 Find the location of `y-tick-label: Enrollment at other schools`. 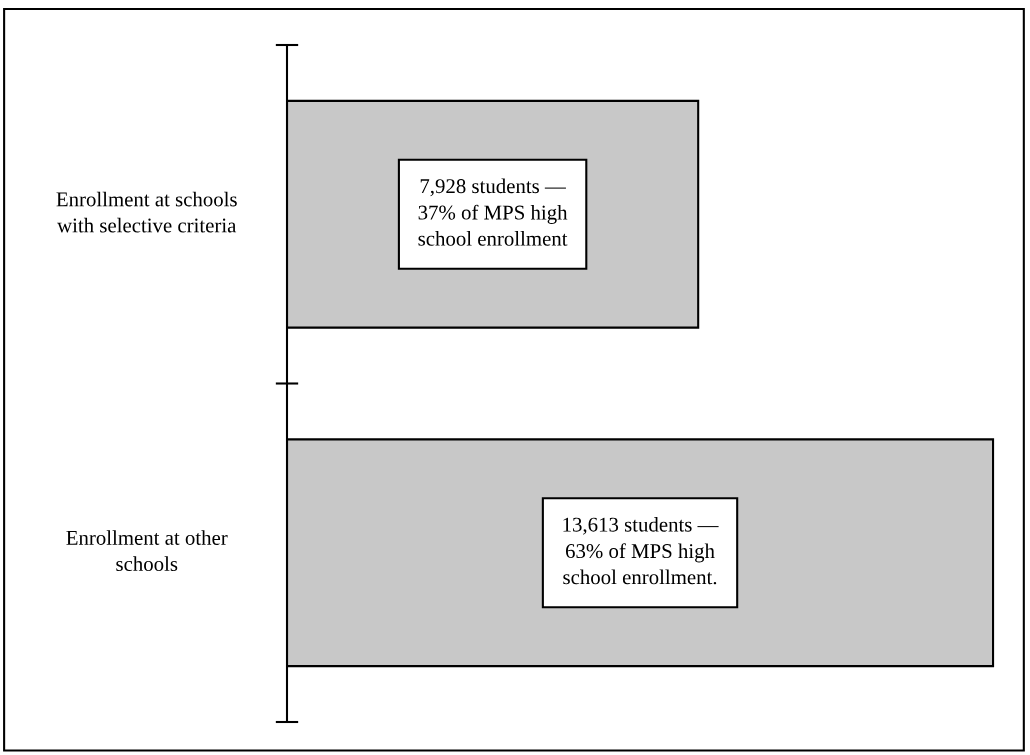

y-tick-label: Enrollment at other schools is located at coordinates (147, 551).